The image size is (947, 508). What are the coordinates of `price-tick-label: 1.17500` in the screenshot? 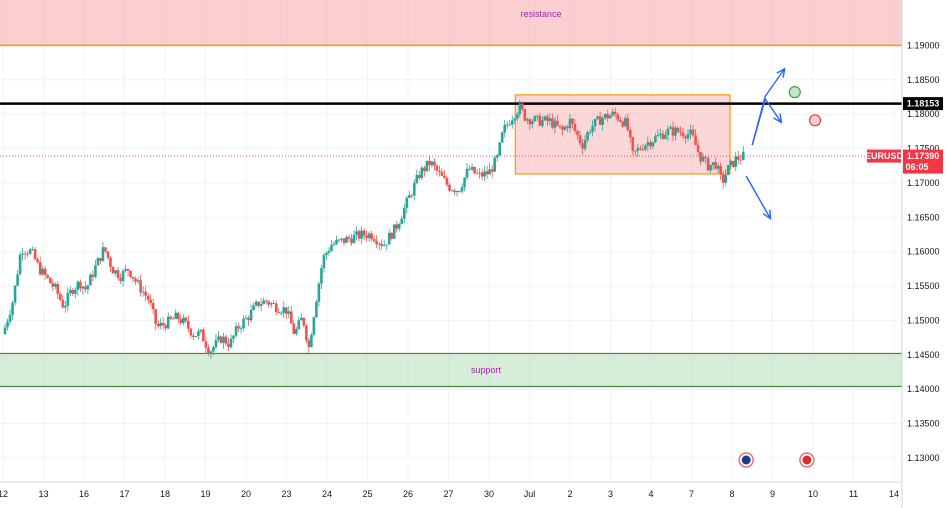 It's located at (923, 149).